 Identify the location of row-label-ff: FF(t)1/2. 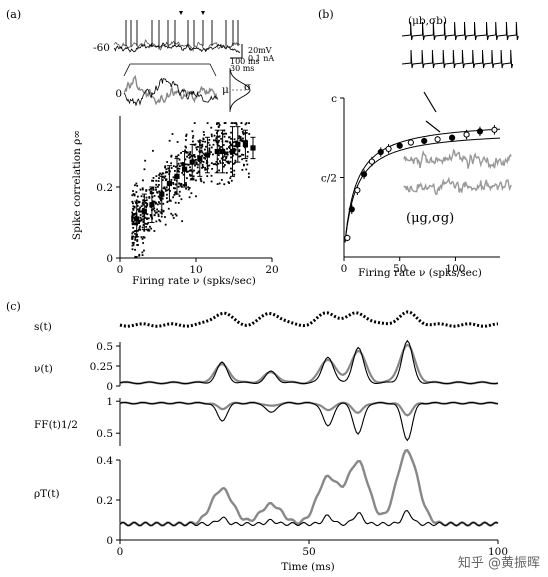
(56, 425).